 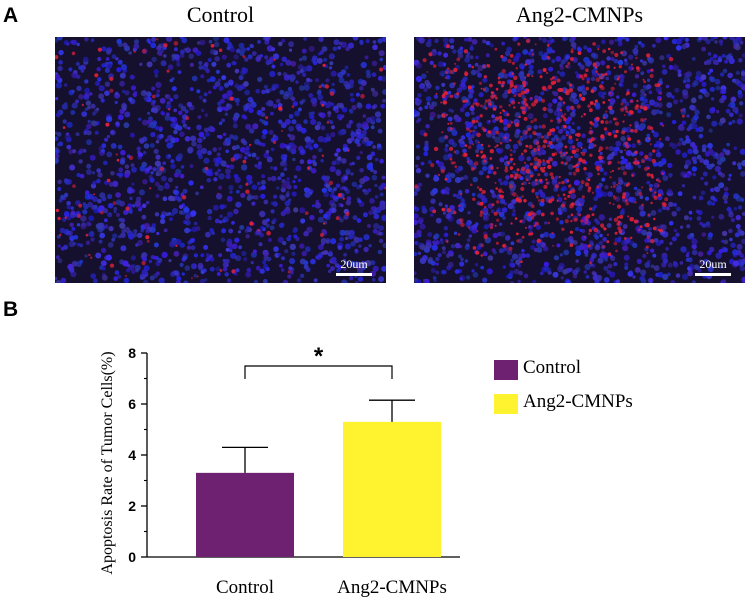 I want to click on y-tick-label-4: 4, so click(x=132, y=455).